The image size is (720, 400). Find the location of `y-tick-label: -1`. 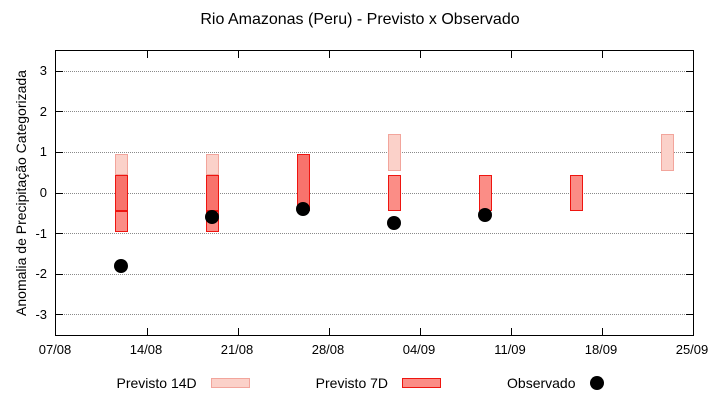

y-tick-label: -1 is located at coordinates (41, 233).